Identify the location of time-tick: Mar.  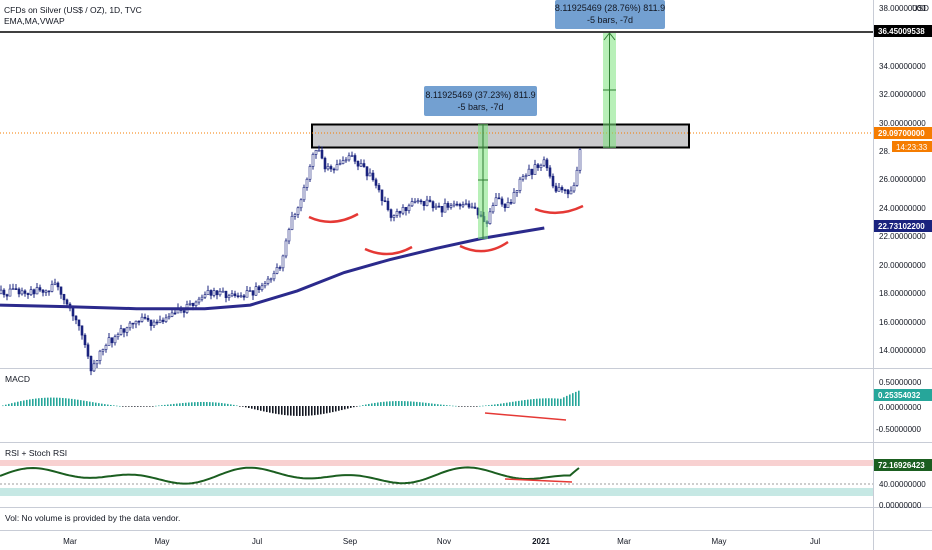
(70, 541).